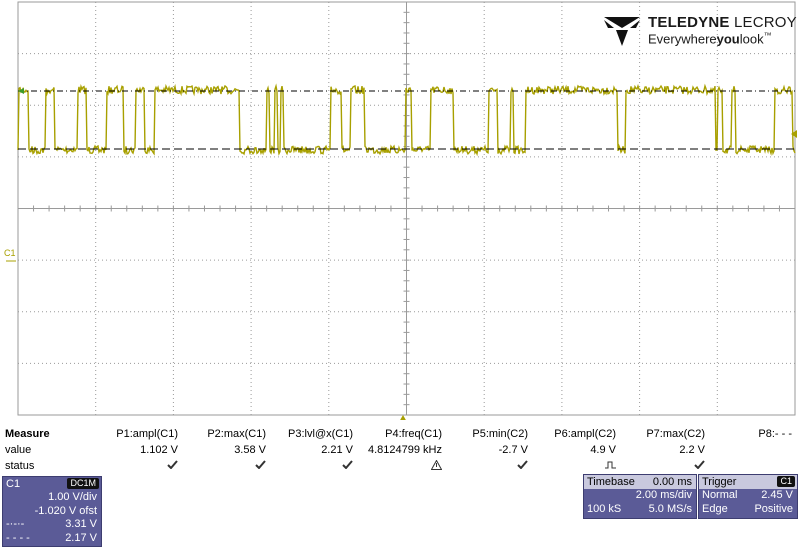 Image resolution: width=800 pixels, height=547 pixels. Describe the element at coordinates (15, 524) in the screenshot. I see `cursor1-style-icon: -·-·-` at that location.